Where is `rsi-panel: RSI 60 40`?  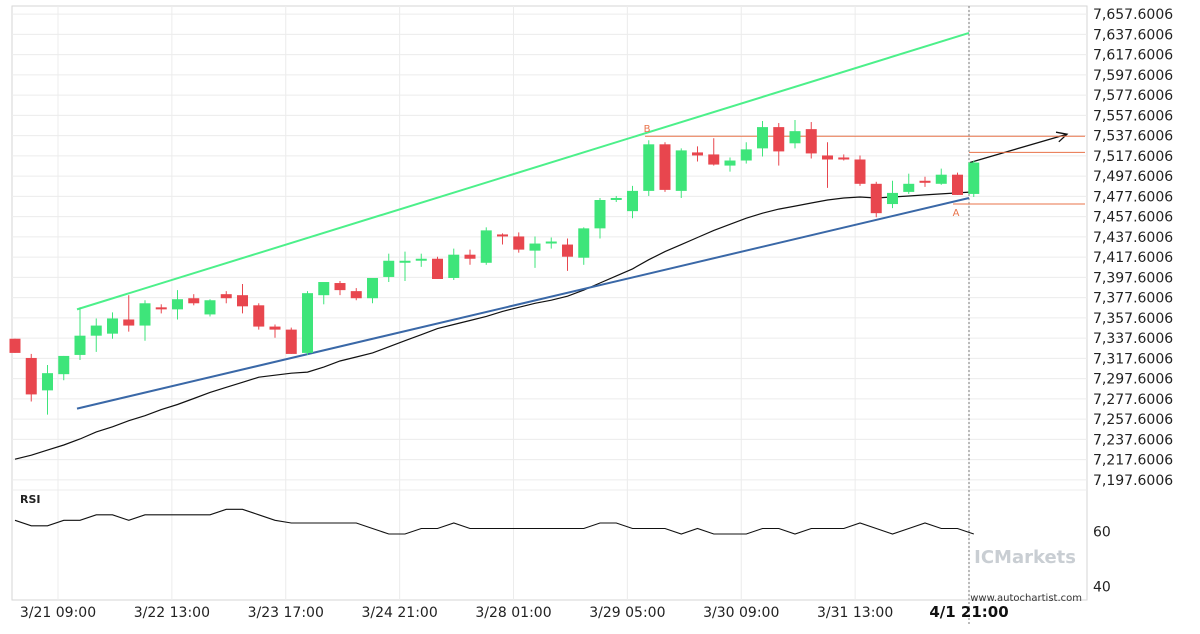 rsi-panel: RSI 60 40 is located at coordinates (562, 544).